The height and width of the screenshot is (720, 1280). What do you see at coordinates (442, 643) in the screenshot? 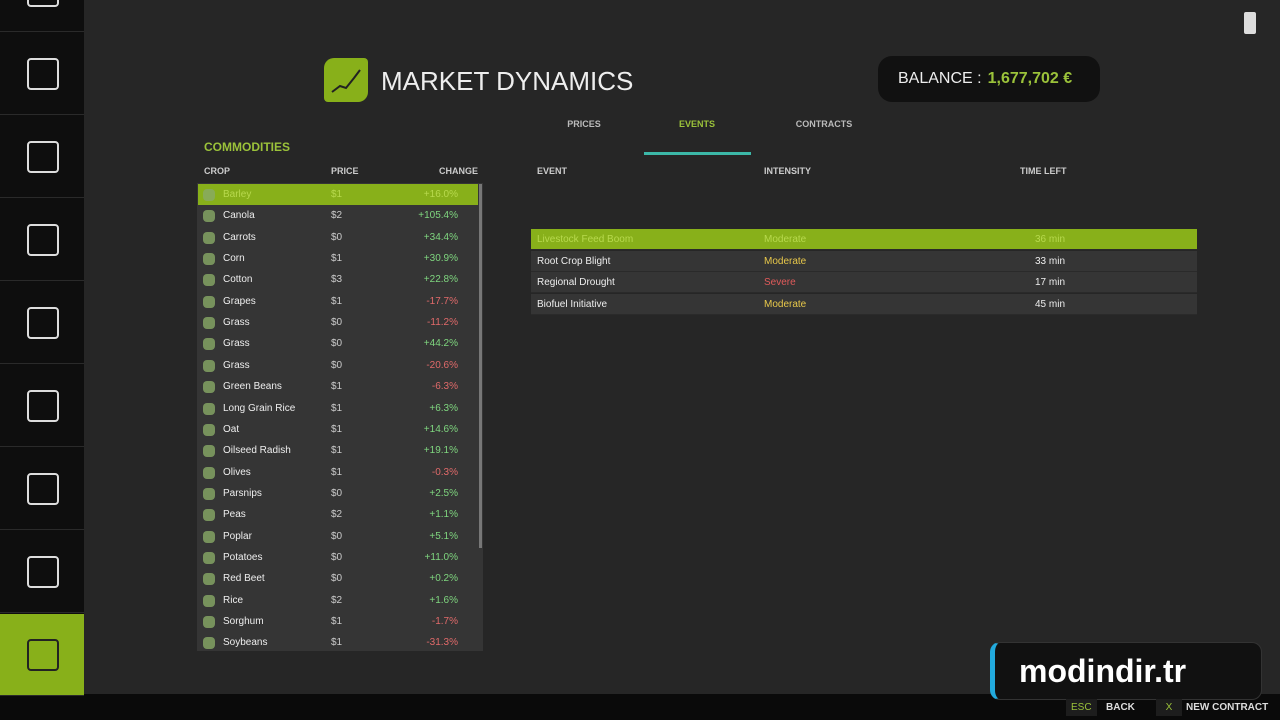
I see `crop-change: -31.3%` at bounding box center [442, 643].